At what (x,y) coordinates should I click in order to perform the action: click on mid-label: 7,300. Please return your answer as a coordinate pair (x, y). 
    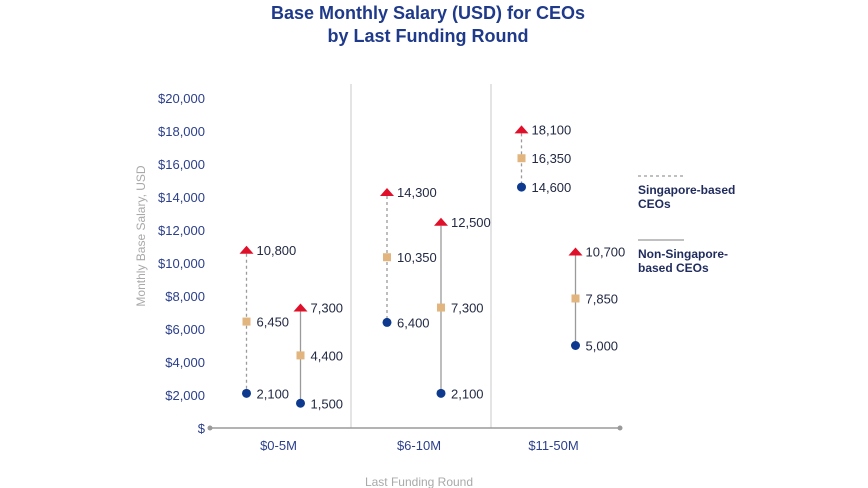
    Looking at the image, I should click on (467, 308).